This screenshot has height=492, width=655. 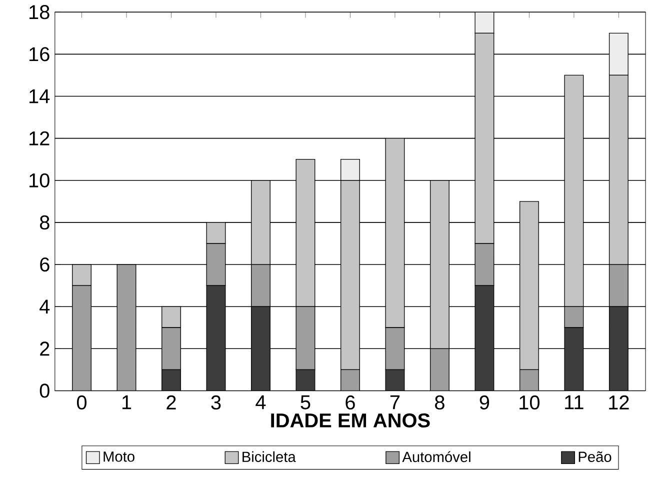 I want to click on y-tick-label: 0, so click(x=45, y=391).